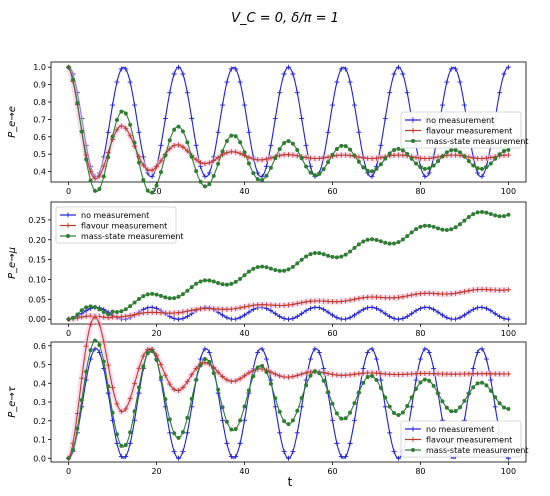 The image size is (550, 496). I want to click on y-tick-label: 0.4, so click(39, 383).